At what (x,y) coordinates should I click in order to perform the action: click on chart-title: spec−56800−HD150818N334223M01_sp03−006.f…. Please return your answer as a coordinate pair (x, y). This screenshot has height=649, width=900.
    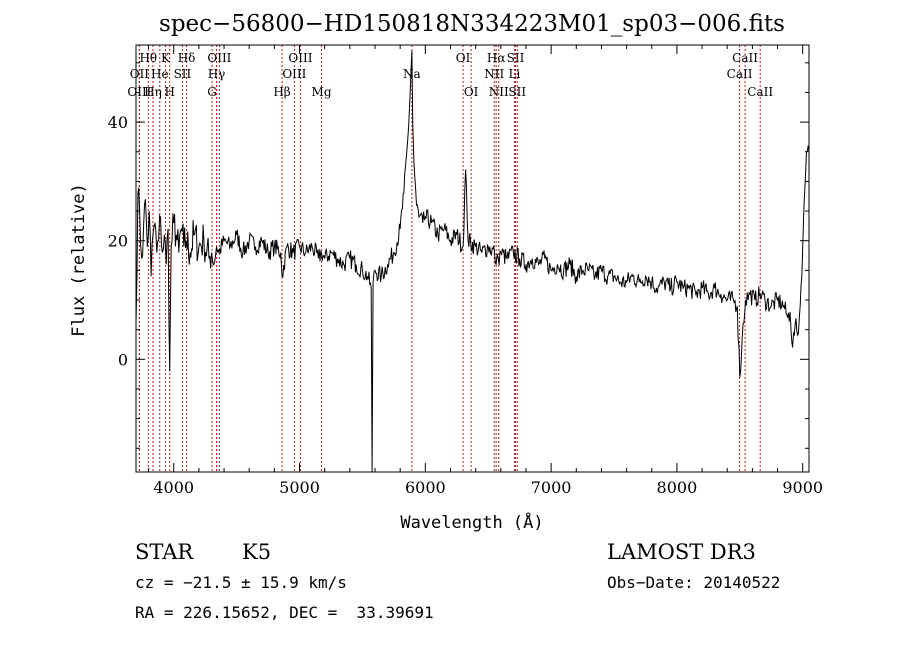
    Looking at the image, I should click on (472, 24).